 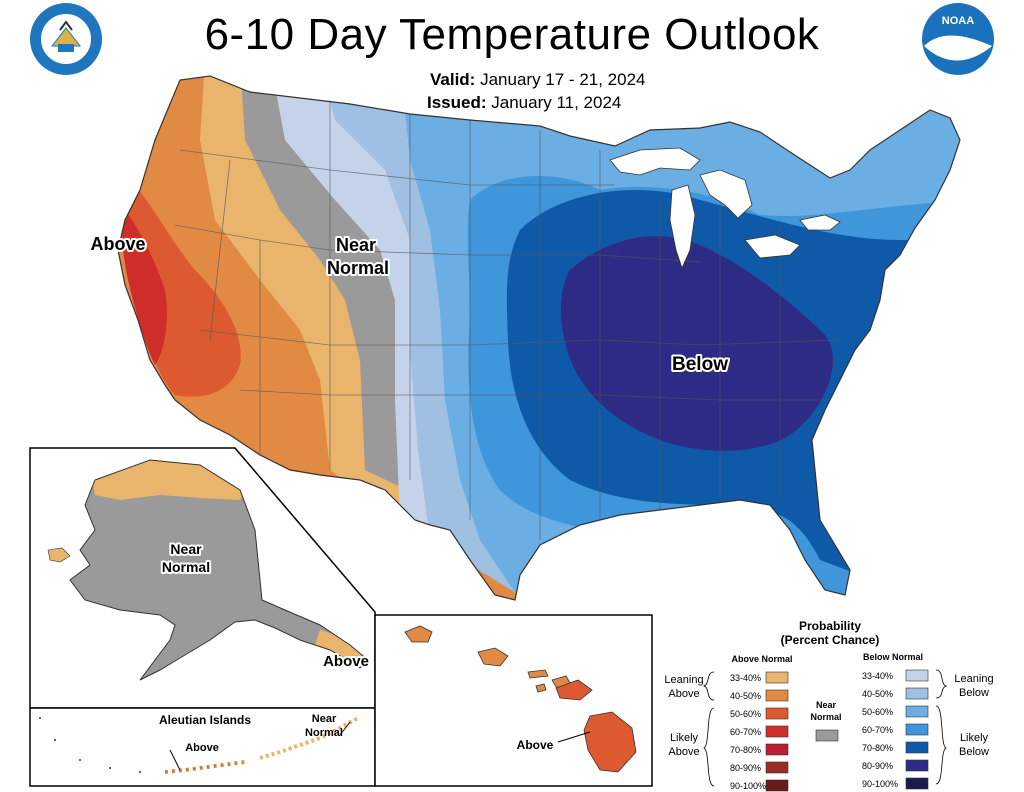 What do you see at coordinates (830, 640) in the screenshot?
I see `legend-title-2: (Percent Chance)` at bounding box center [830, 640].